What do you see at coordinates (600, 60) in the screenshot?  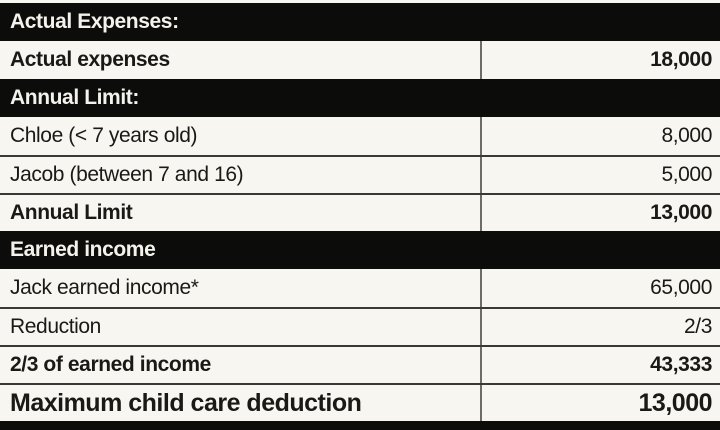 I see `row-value-cell: 18,000` at bounding box center [600, 60].